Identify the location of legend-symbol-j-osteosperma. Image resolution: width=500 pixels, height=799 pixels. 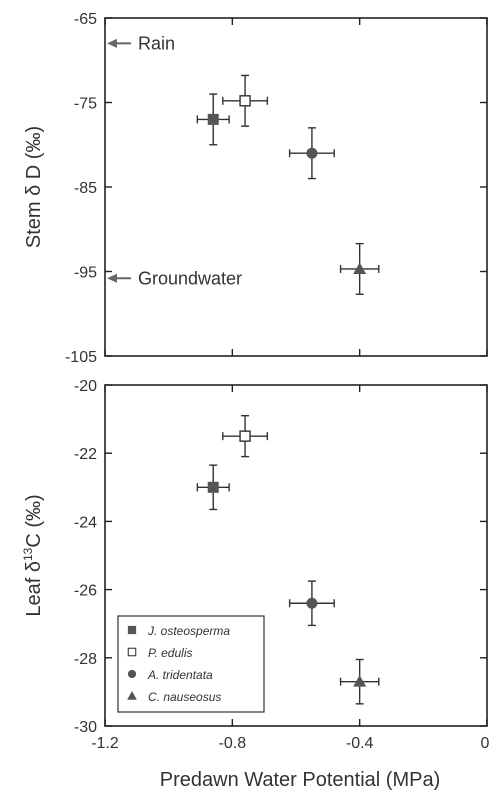
(132, 630).